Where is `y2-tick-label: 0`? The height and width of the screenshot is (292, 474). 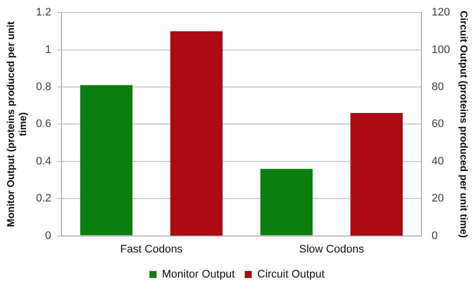 y2-tick-label: 0 is located at coordinates (435, 236).